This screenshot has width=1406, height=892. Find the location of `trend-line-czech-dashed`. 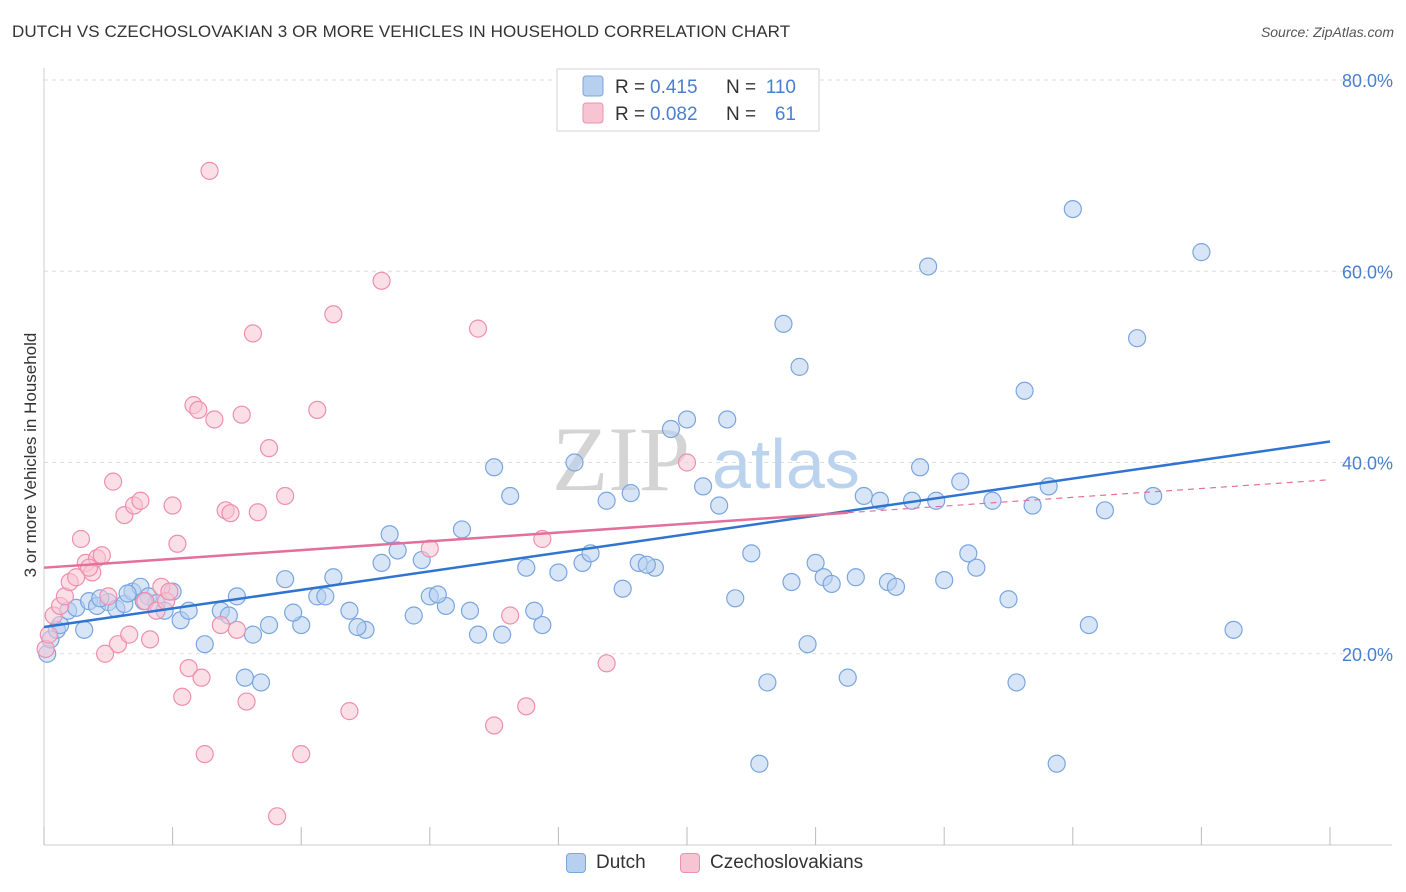

trend-line-czech-dashed is located at coordinates (1089, 496).